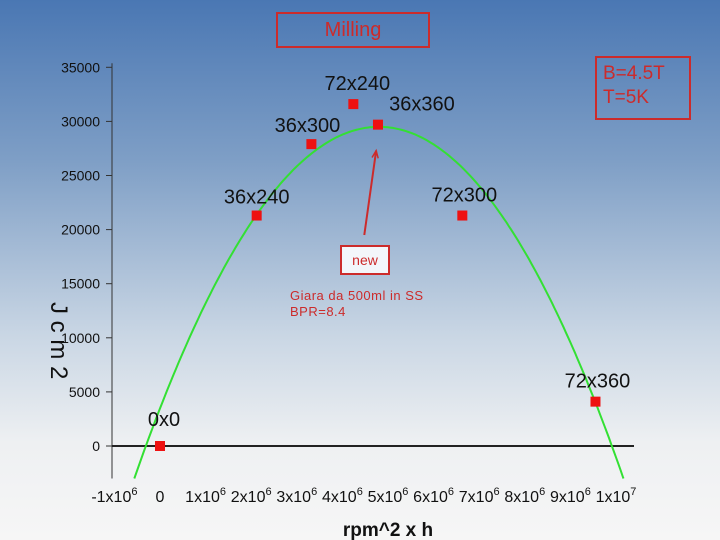  I want to click on x-tick-label: 9x10⁶, so click(570, 496).